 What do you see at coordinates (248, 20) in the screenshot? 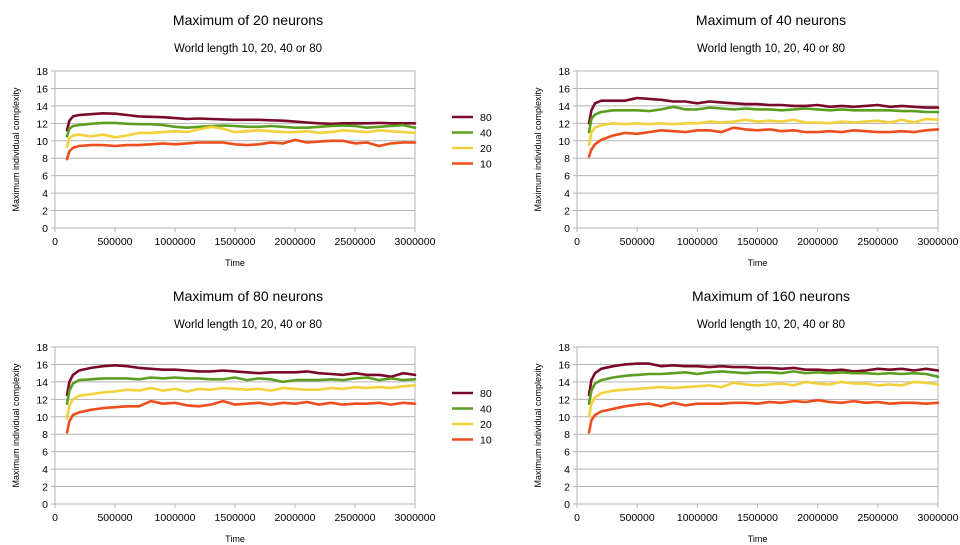
I see `chart-title: Maximum of 20 neurons` at bounding box center [248, 20].